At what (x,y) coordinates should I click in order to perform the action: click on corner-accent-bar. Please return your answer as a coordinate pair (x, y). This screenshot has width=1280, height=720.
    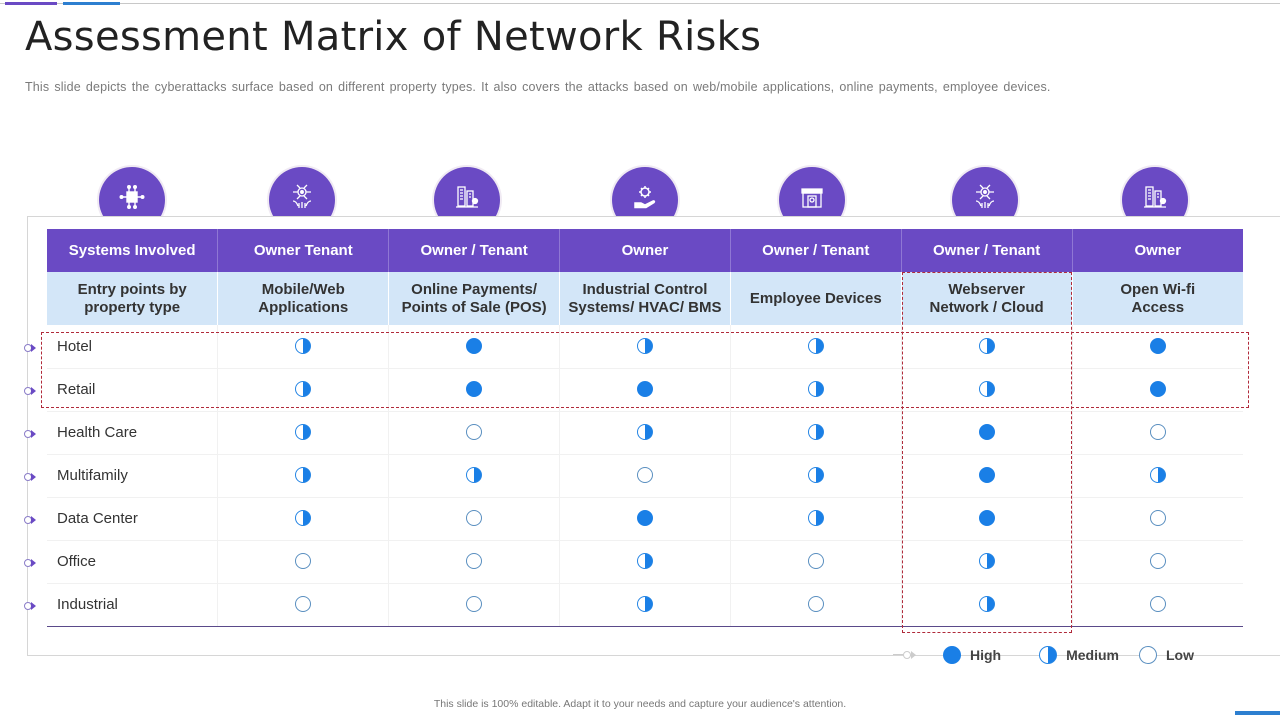
    Looking at the image, I should click on (1257, 713).